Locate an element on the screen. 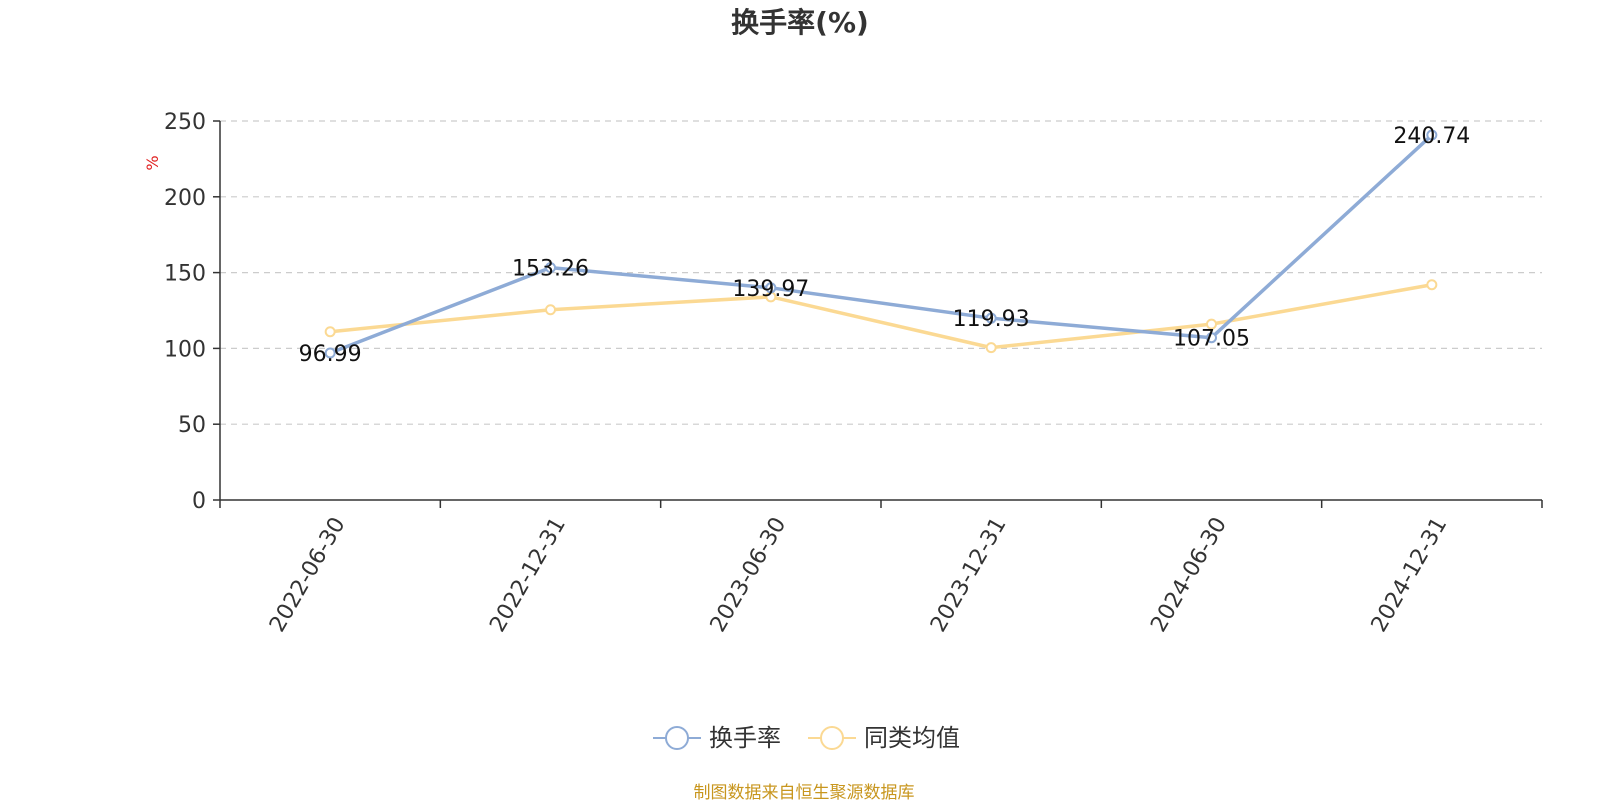 The width and height of the screenshot is (1600, 800). x-tick-label: 2024-12-31 is located at coordinates (1410, 574).